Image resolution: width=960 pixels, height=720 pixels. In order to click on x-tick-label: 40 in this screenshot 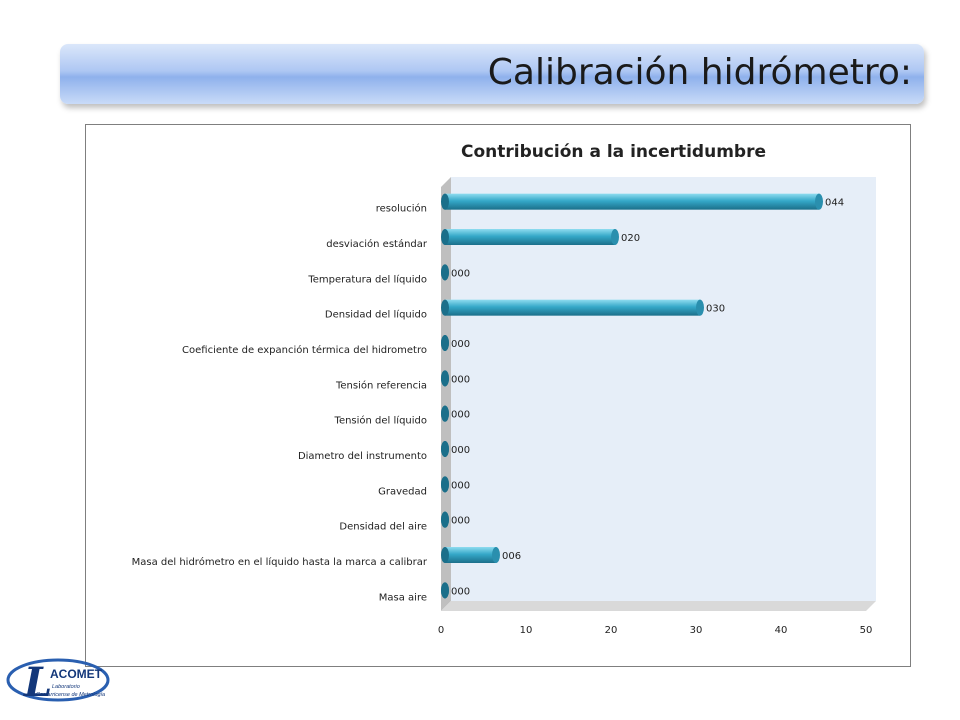, I will do `click(781, 630)`.